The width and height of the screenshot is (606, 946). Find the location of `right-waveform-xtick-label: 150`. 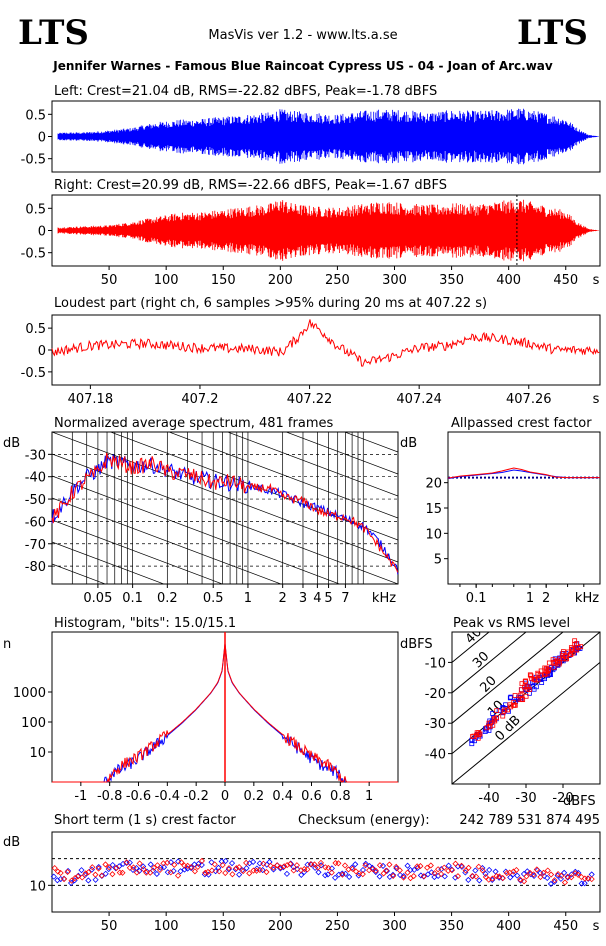

right-waveform-xtick-label: 150 is located at coordinates (223, 280).